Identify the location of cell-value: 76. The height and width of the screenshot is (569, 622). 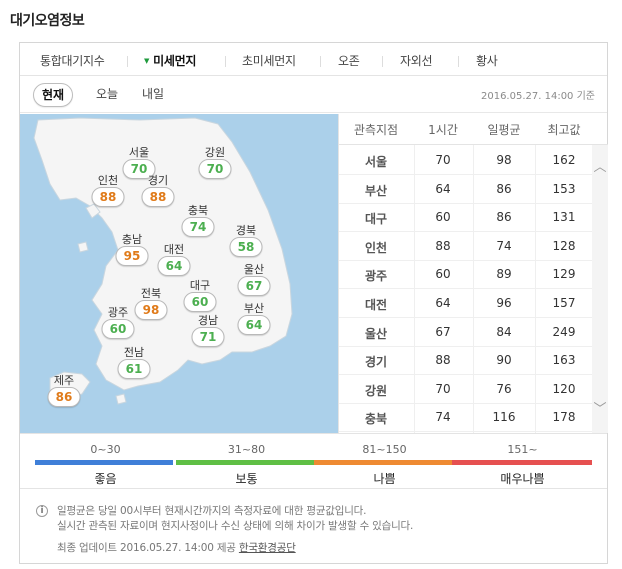
(504, 388).